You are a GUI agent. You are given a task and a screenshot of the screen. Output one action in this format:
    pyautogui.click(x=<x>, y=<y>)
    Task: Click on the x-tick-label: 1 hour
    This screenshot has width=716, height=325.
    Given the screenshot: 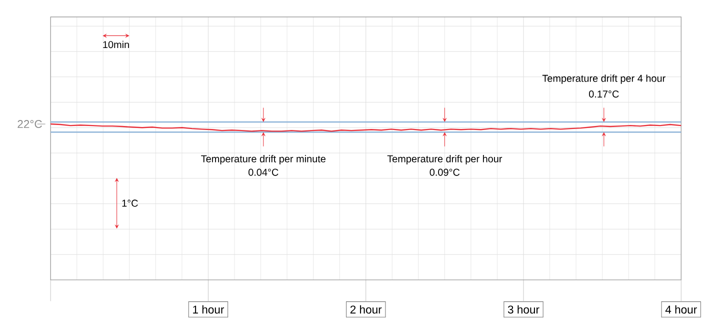 What is the action you would take?
    pyautogui.click(x=208, y=309)
    